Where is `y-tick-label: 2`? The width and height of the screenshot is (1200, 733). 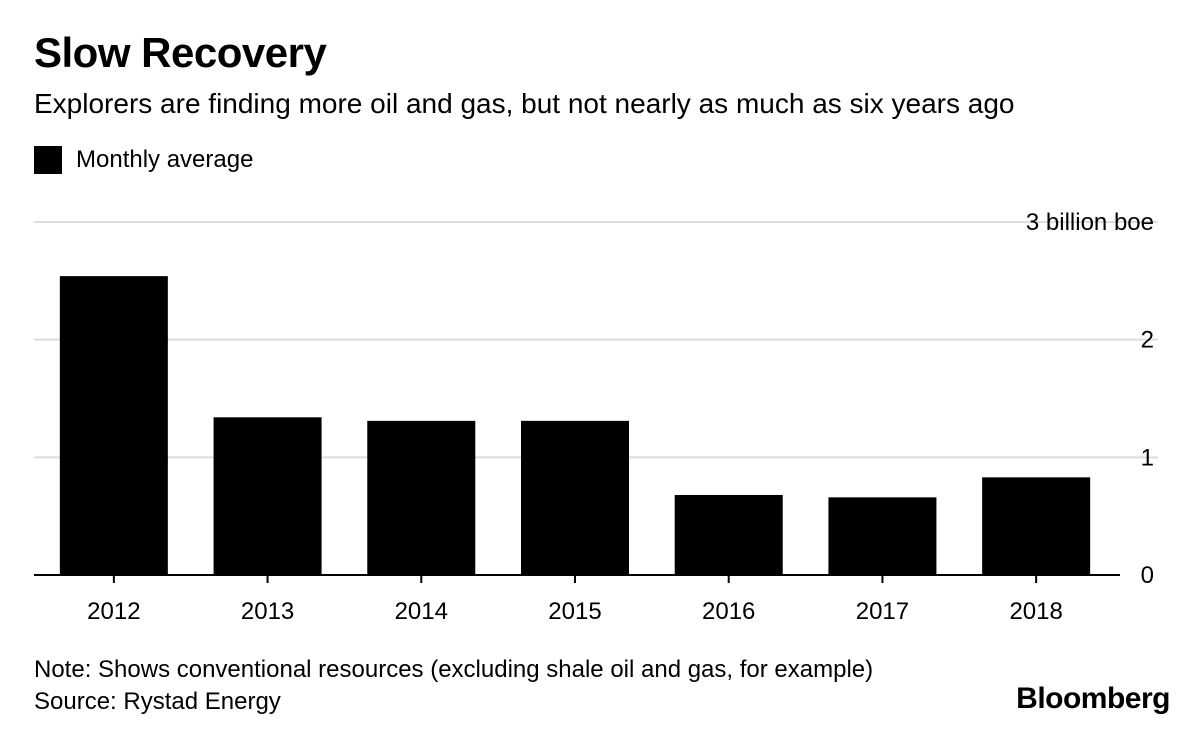
y-tick-label: 2 is located at coordinates (1147, 340).